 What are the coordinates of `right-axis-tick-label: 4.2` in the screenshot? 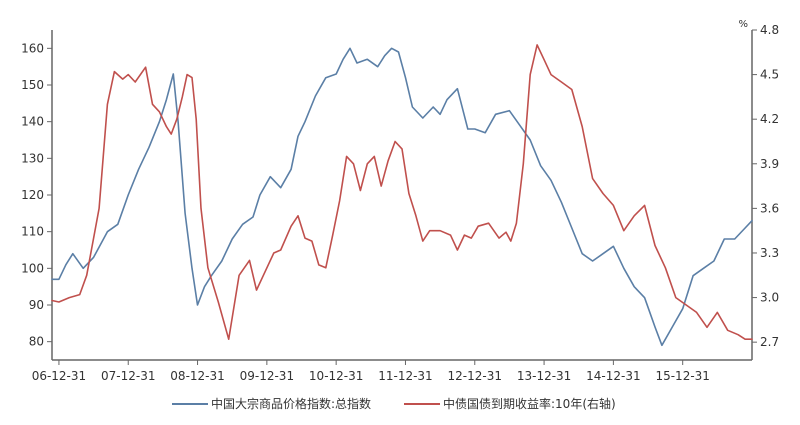 It's located at (769, 119).